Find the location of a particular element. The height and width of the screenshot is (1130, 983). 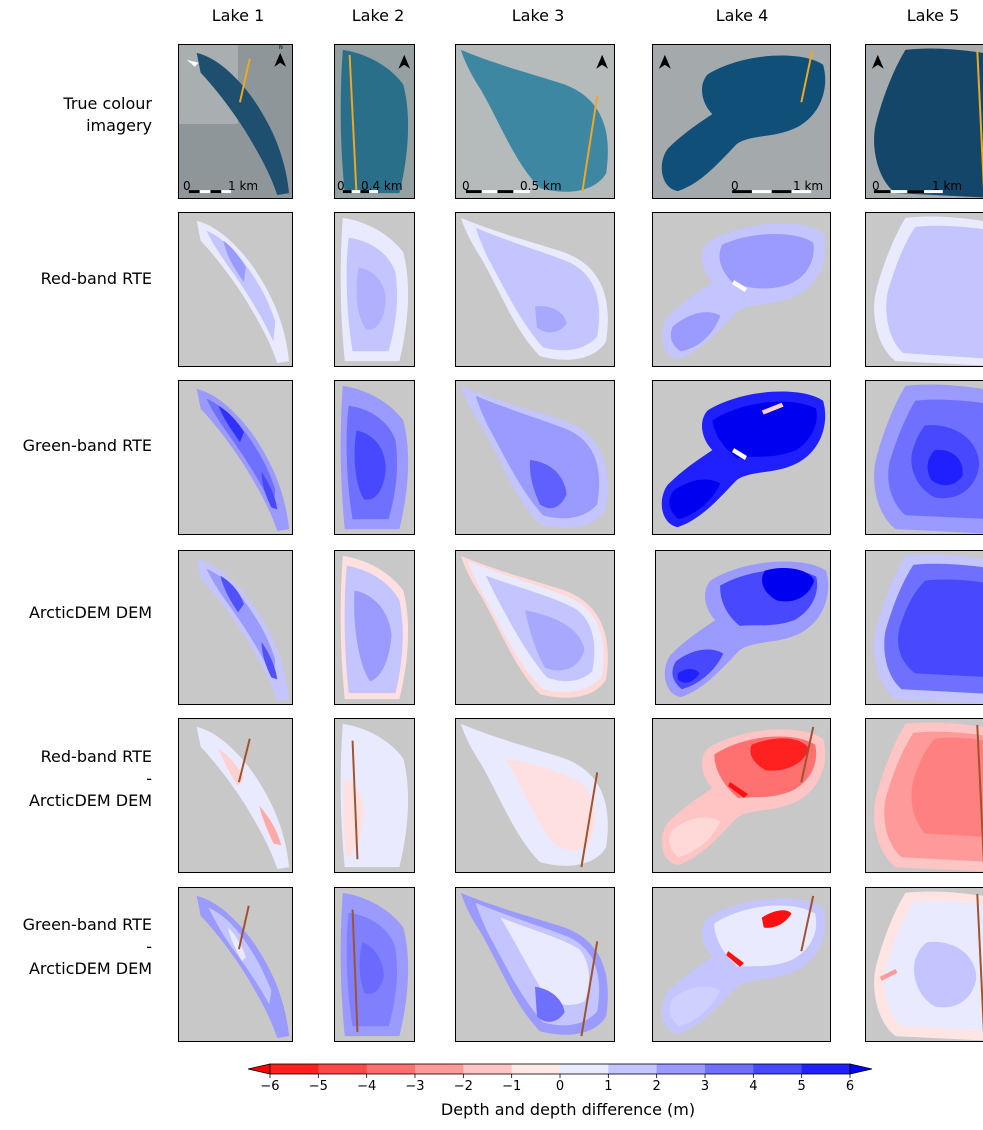

row-label-line: Red-band RTE is located at coordinates (96, 278).